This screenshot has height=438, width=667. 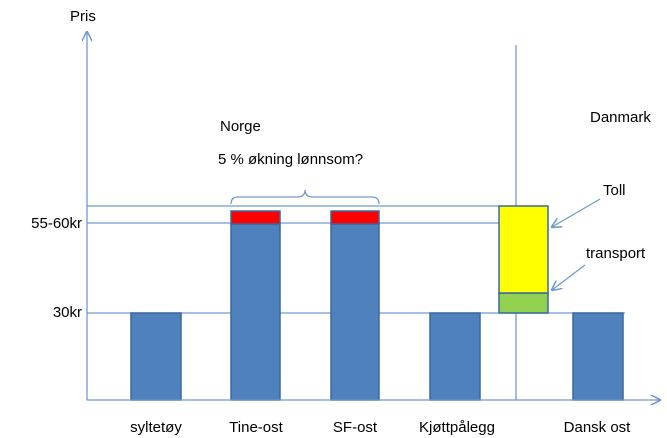 I want to click on category-label: syltetøy, so click(x=156, y=427).